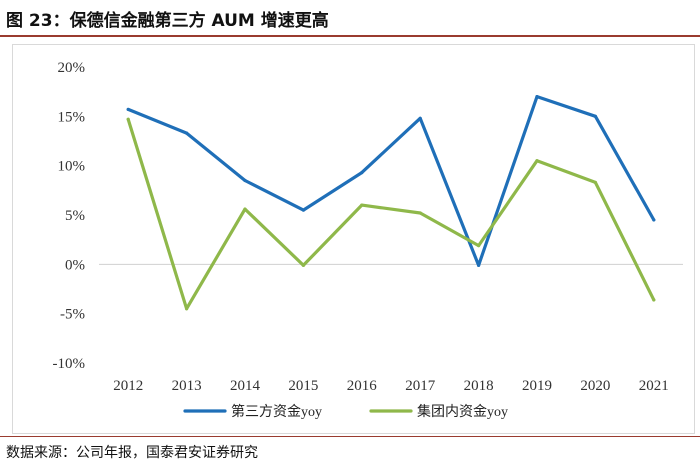 Image resolution: width=700 pixels, height=466 pixels. What do you see at coordinates (350, 436) in the screenshot?
I see `source-divider` at bounding box center [350, 436].